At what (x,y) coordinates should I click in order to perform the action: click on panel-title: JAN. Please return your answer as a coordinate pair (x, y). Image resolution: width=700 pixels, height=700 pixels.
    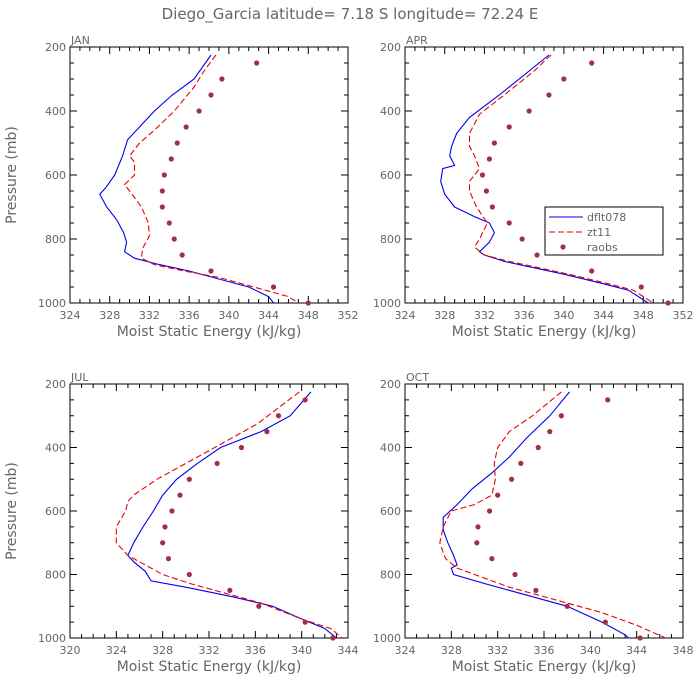
    Looking at the image, I should click on (80, 40).